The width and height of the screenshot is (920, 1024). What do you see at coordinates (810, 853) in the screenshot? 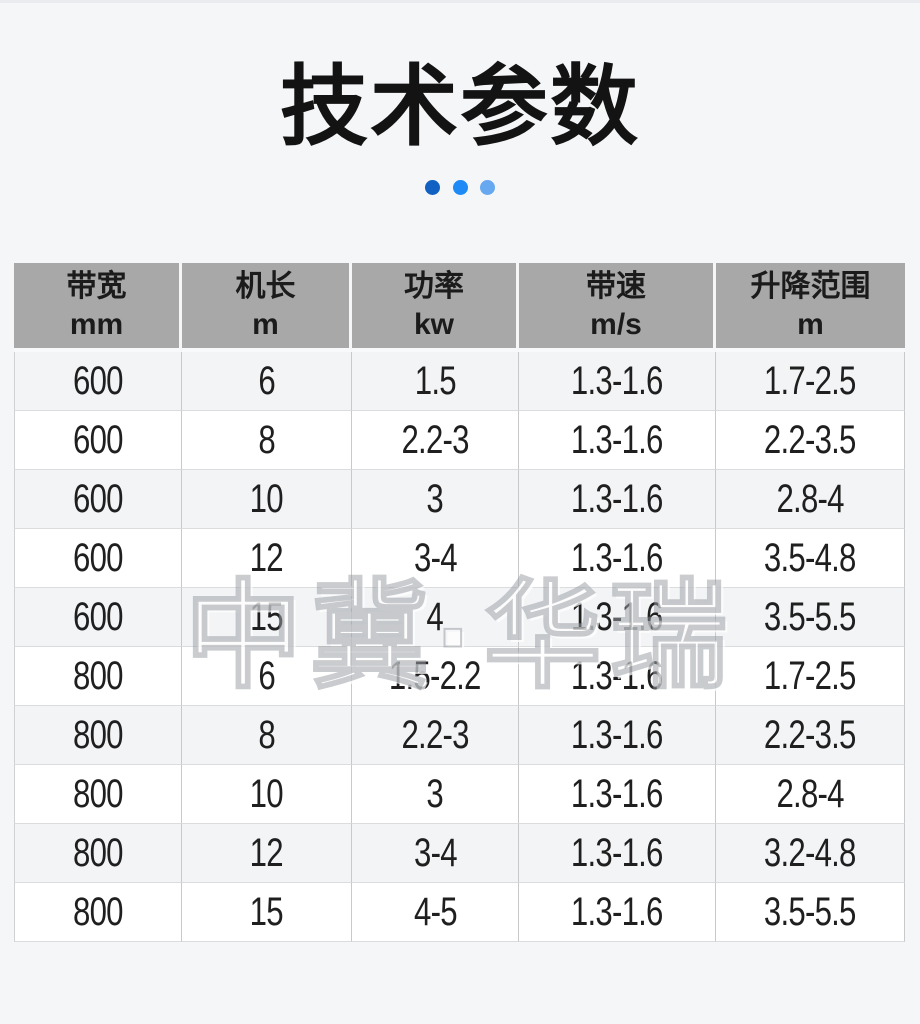
I see `table-cell: 3.2-4.8` at bounding box center [810, 853].